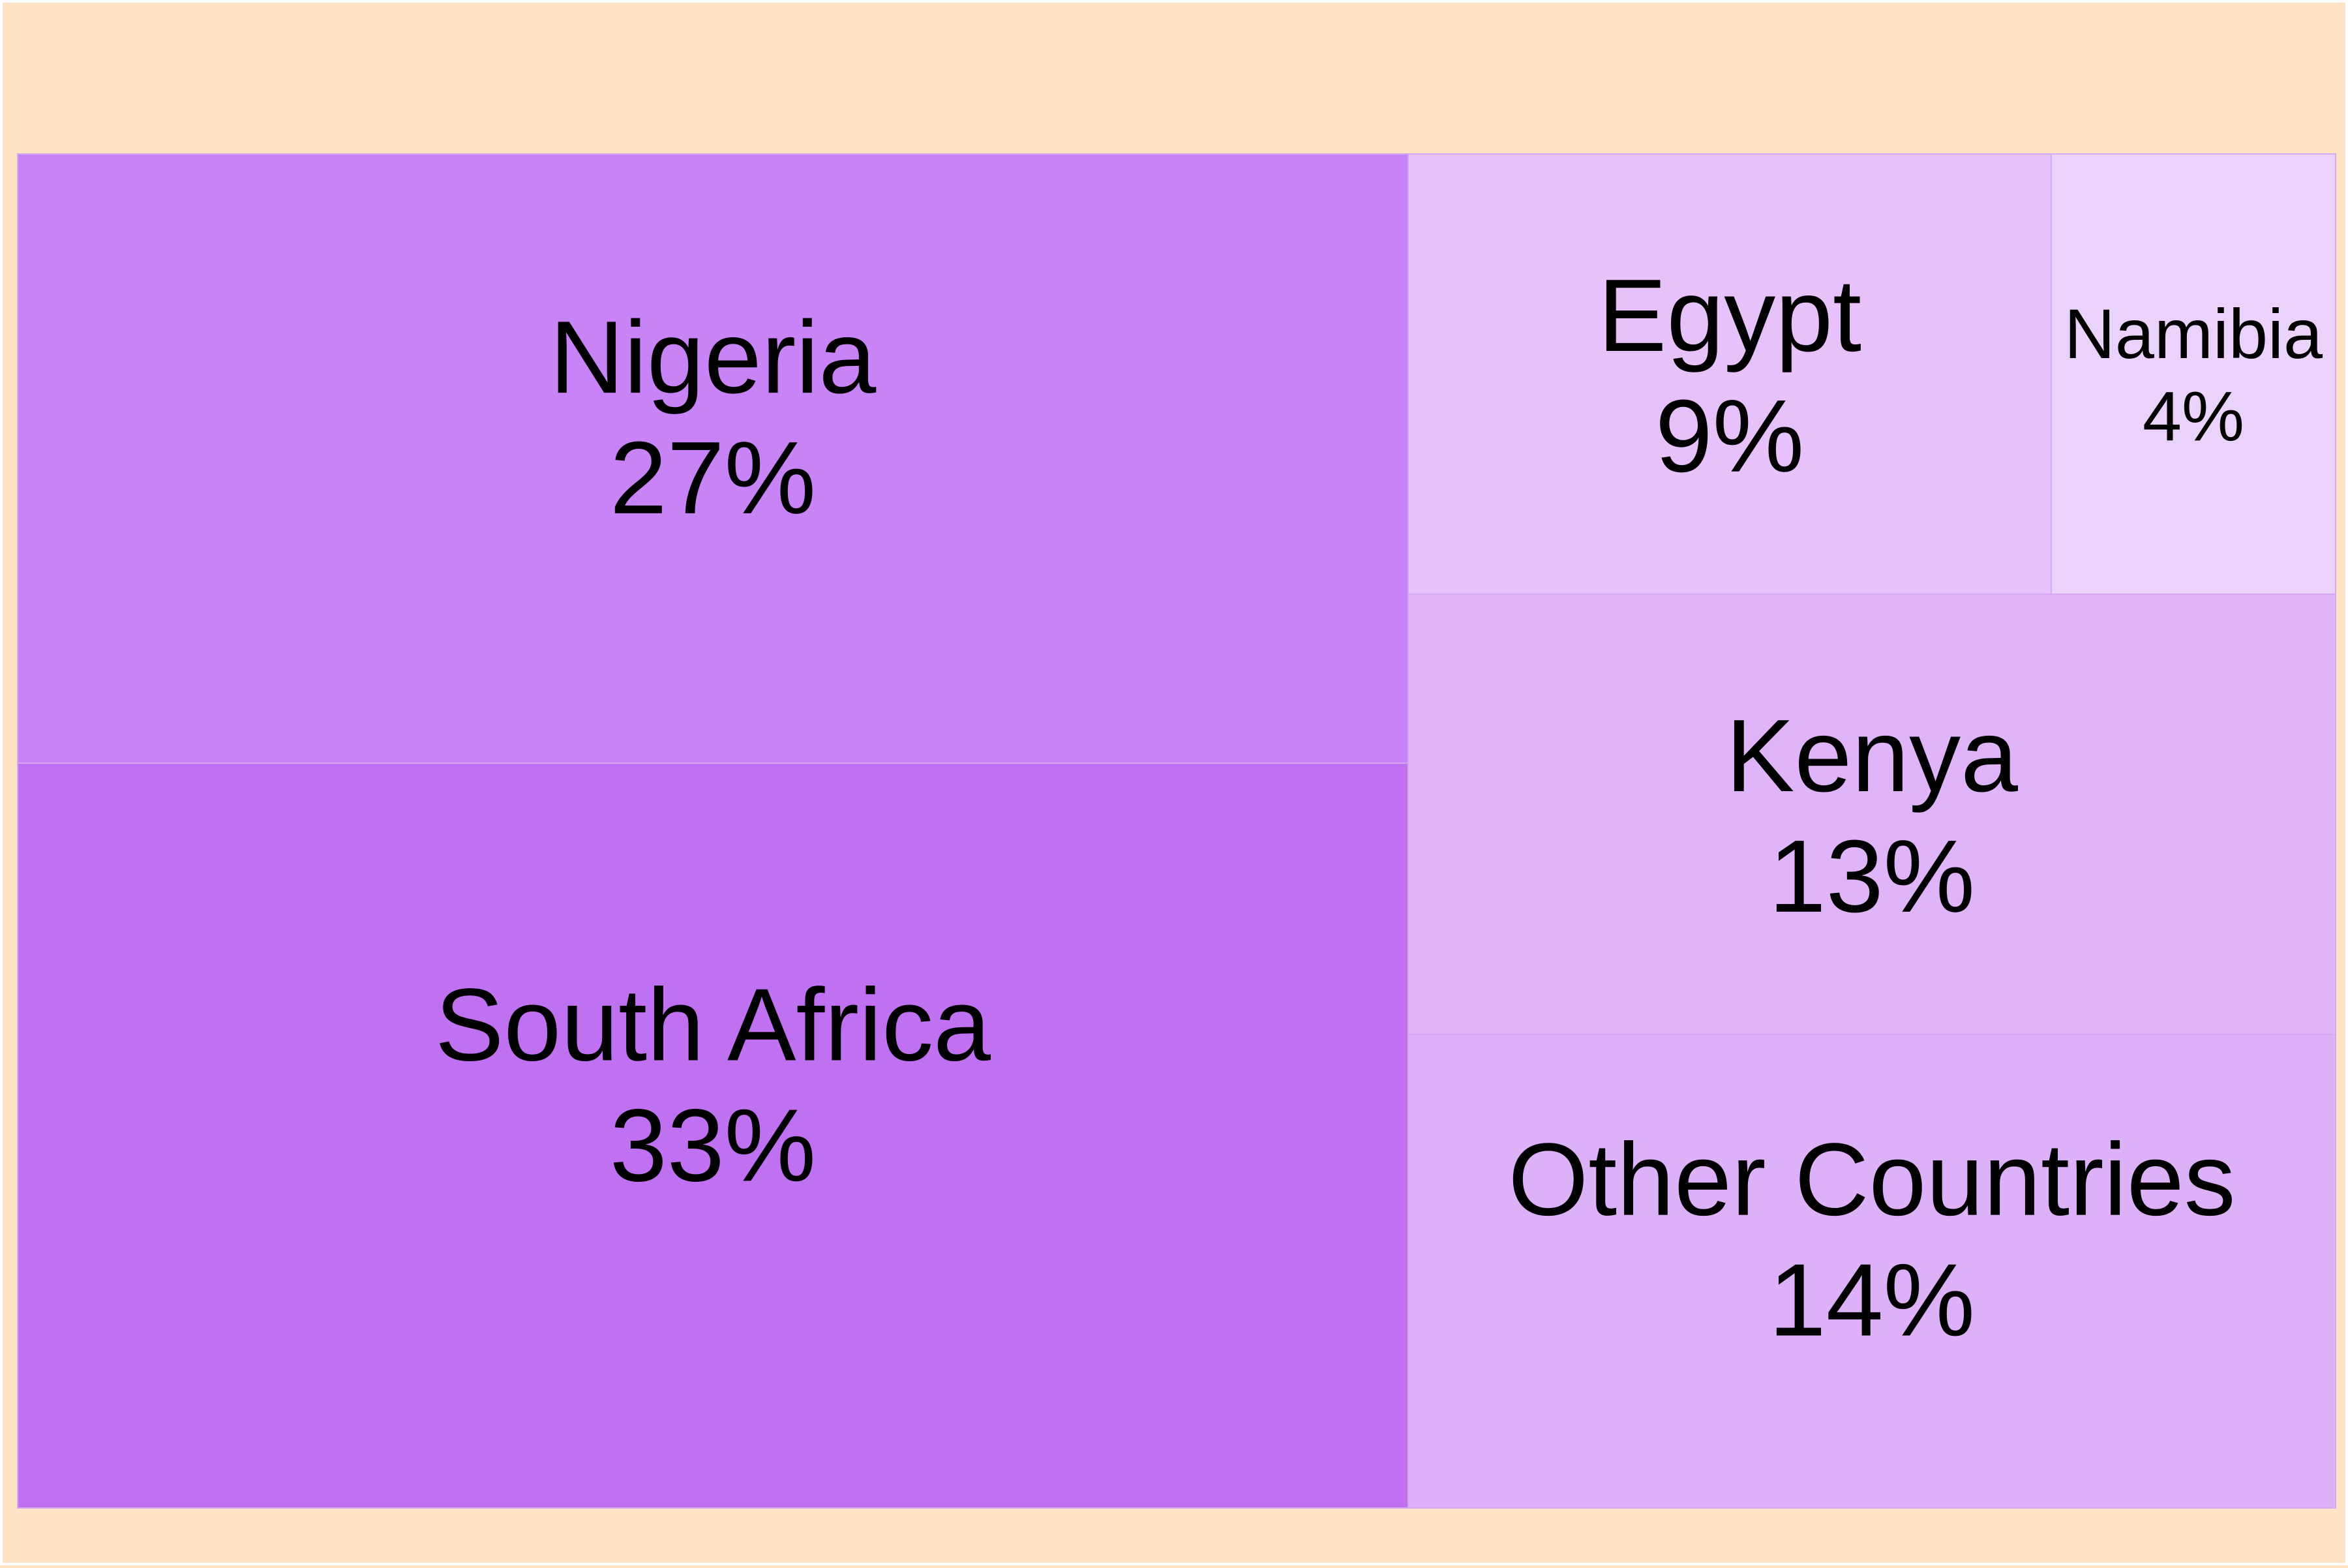  What do you see at coordinates (2193, 416) in the screenshot?
I see `tile-value-namibia: 4%` at bounding box center [2193, 416].